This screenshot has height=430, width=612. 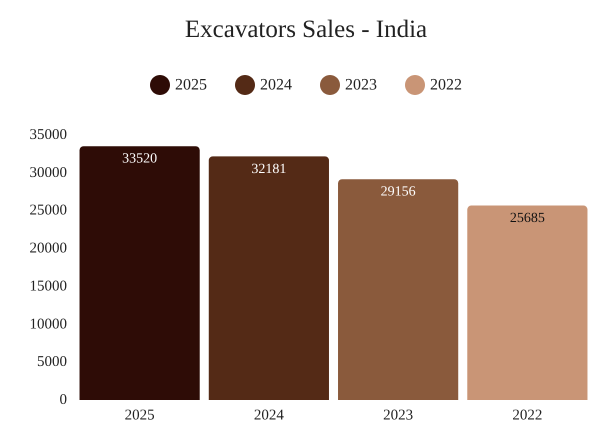 I want to click on x-tick-label: 2023, so click(x=398, y=416).